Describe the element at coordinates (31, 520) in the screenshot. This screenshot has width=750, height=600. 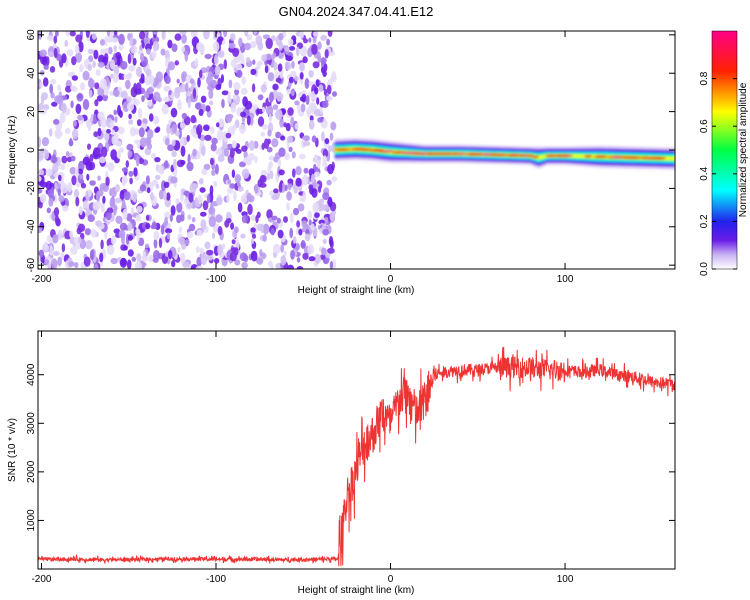
I see `snr-ytick-label: 1000` at that location.